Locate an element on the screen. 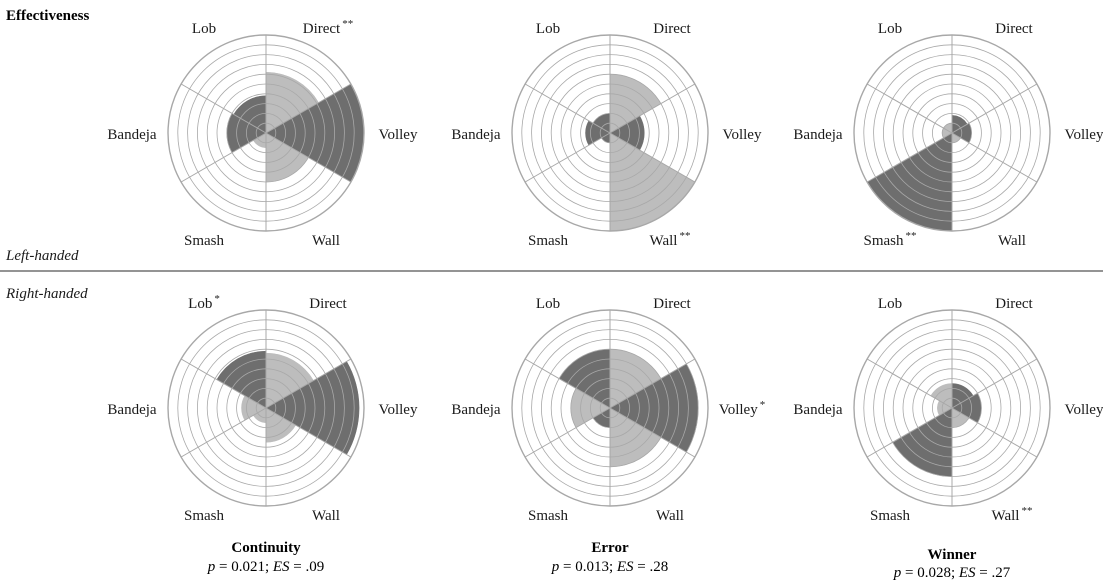 This screenshot has height=583, width=1103. axis-label-lob: Lob * is located at coordinates (204, 302).